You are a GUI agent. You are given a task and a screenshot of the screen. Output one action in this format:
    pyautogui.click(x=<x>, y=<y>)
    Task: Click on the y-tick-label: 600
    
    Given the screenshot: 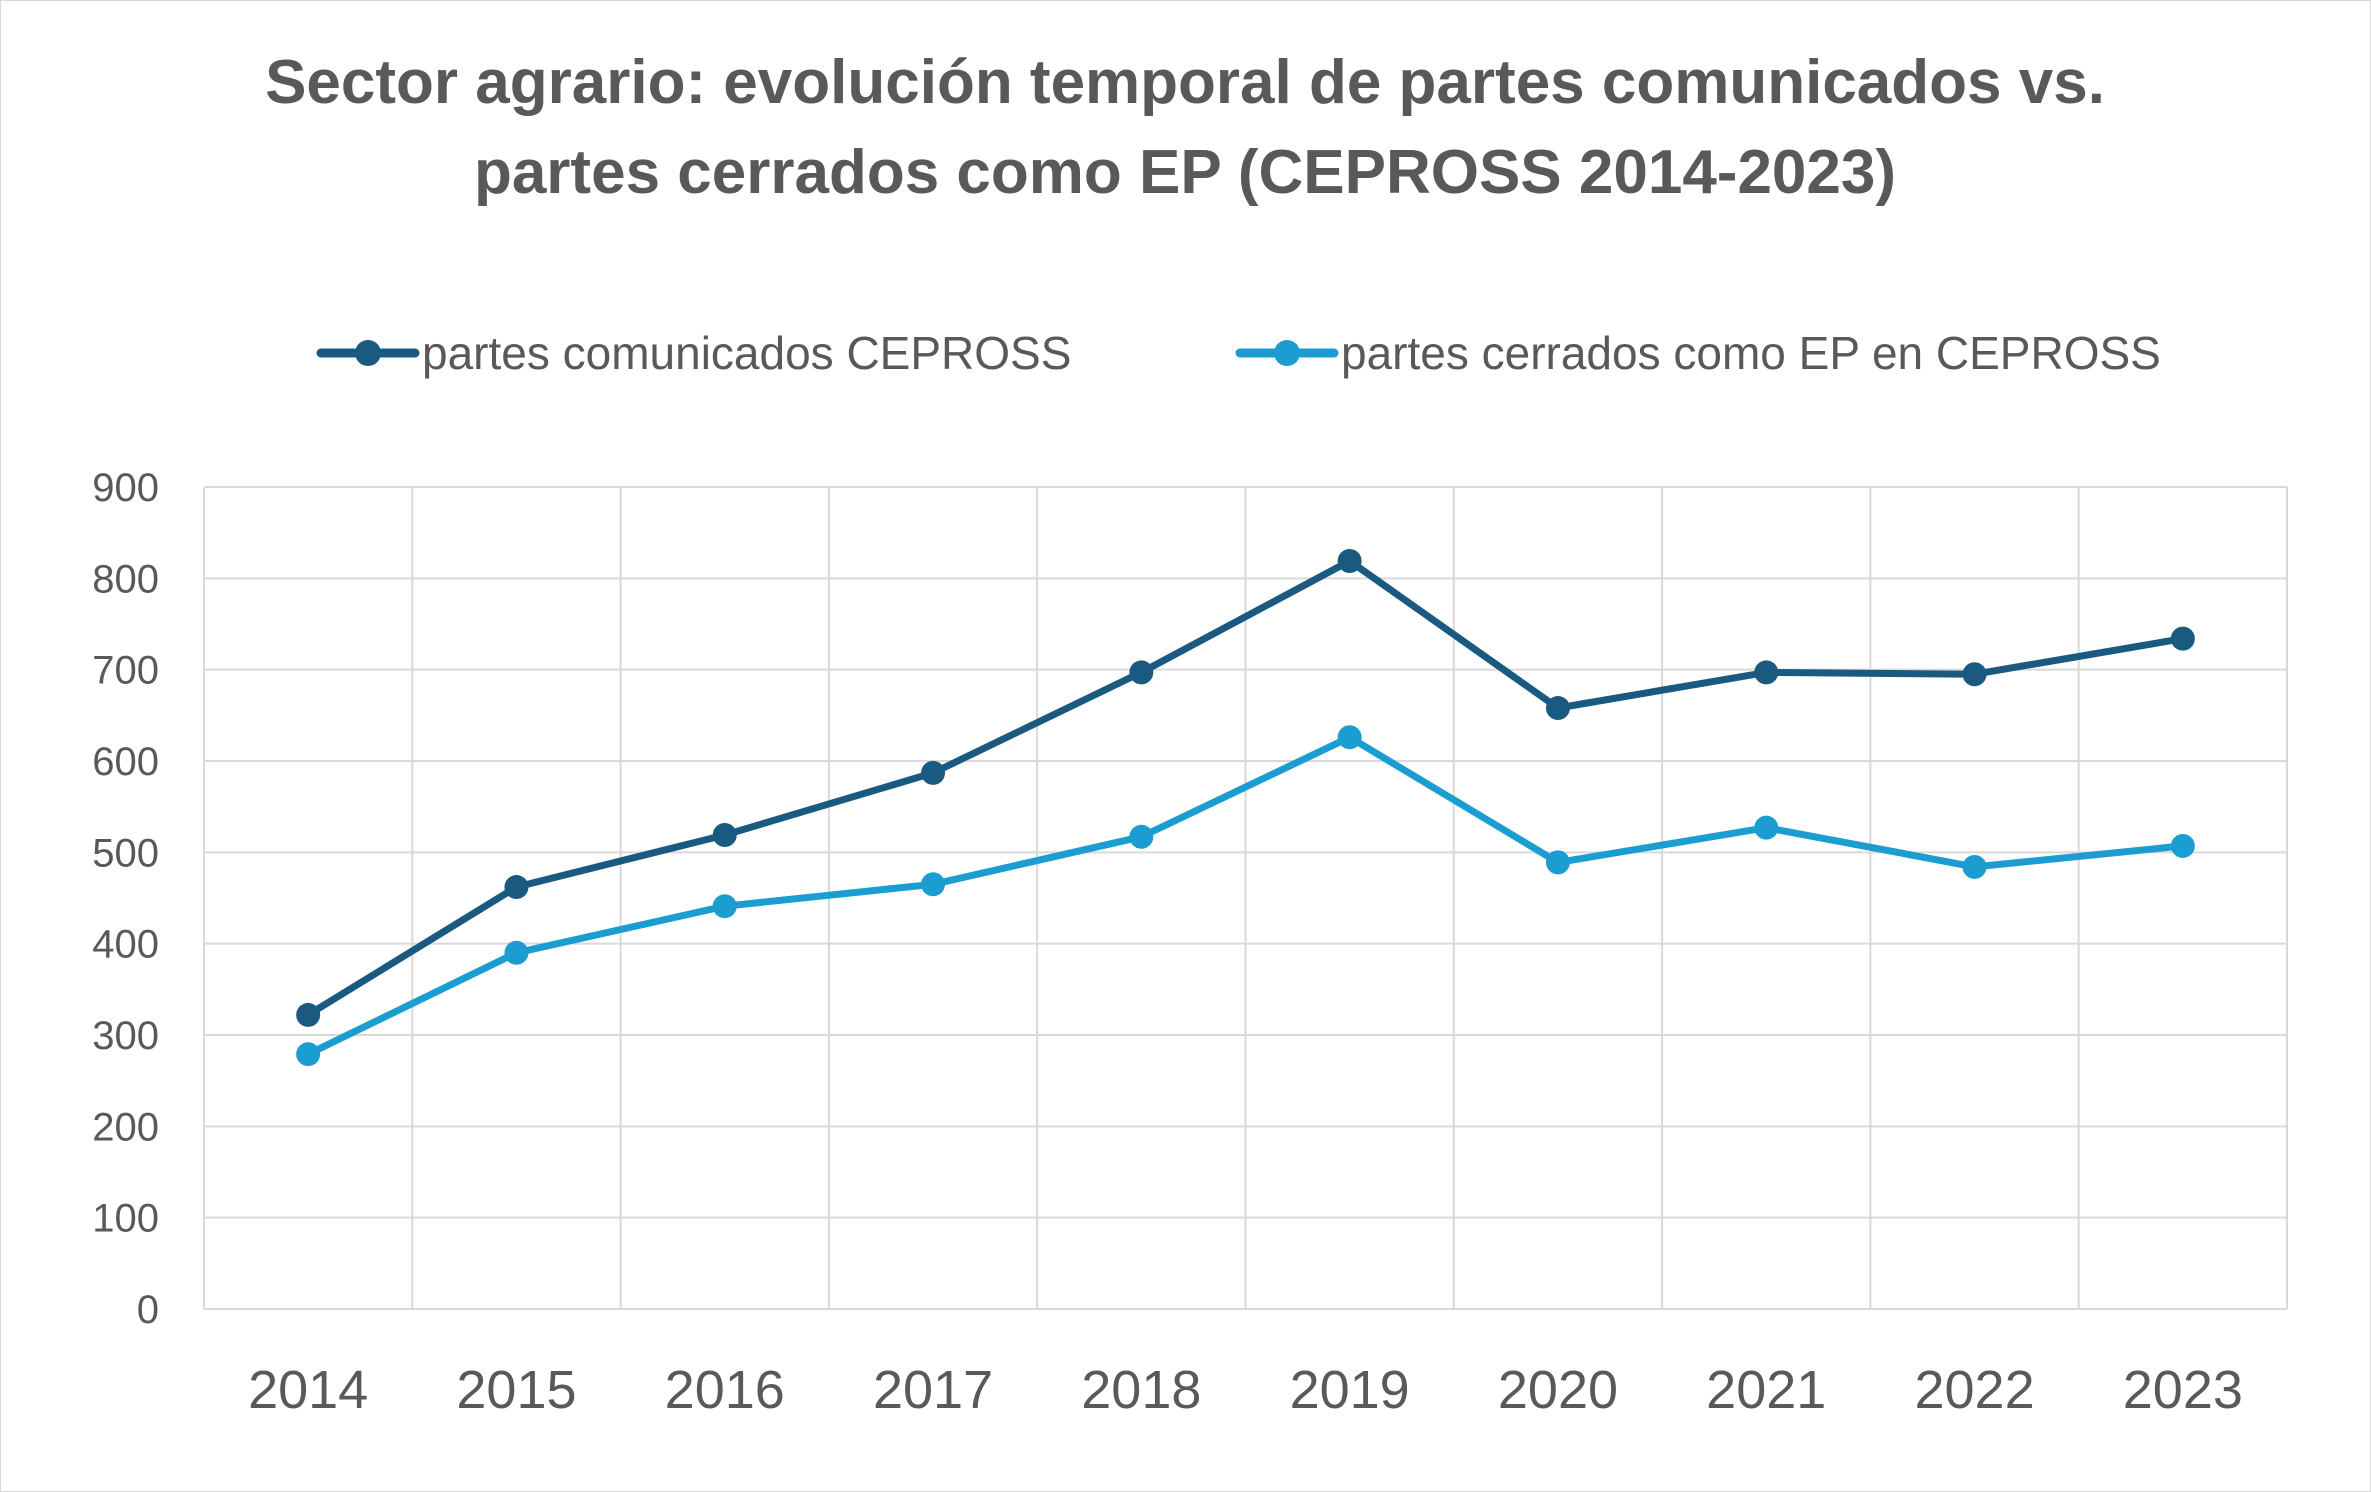 What is the action you would take?
    pyautogui.click(x=125, y=762)
    